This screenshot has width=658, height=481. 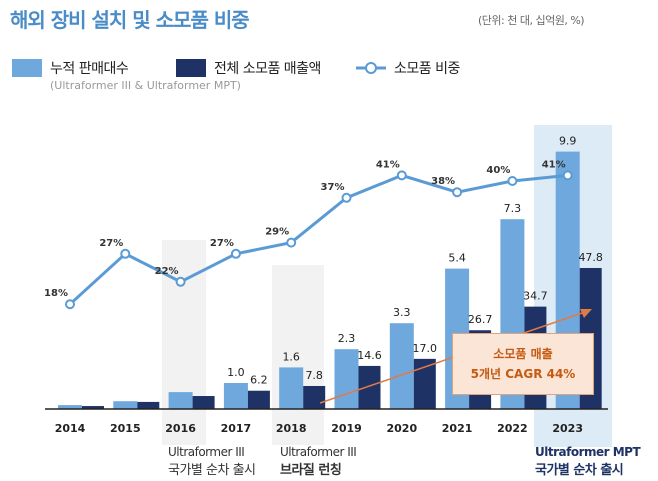 I want to click on label-units-2022: 7.3, so click(x=513, y=208).